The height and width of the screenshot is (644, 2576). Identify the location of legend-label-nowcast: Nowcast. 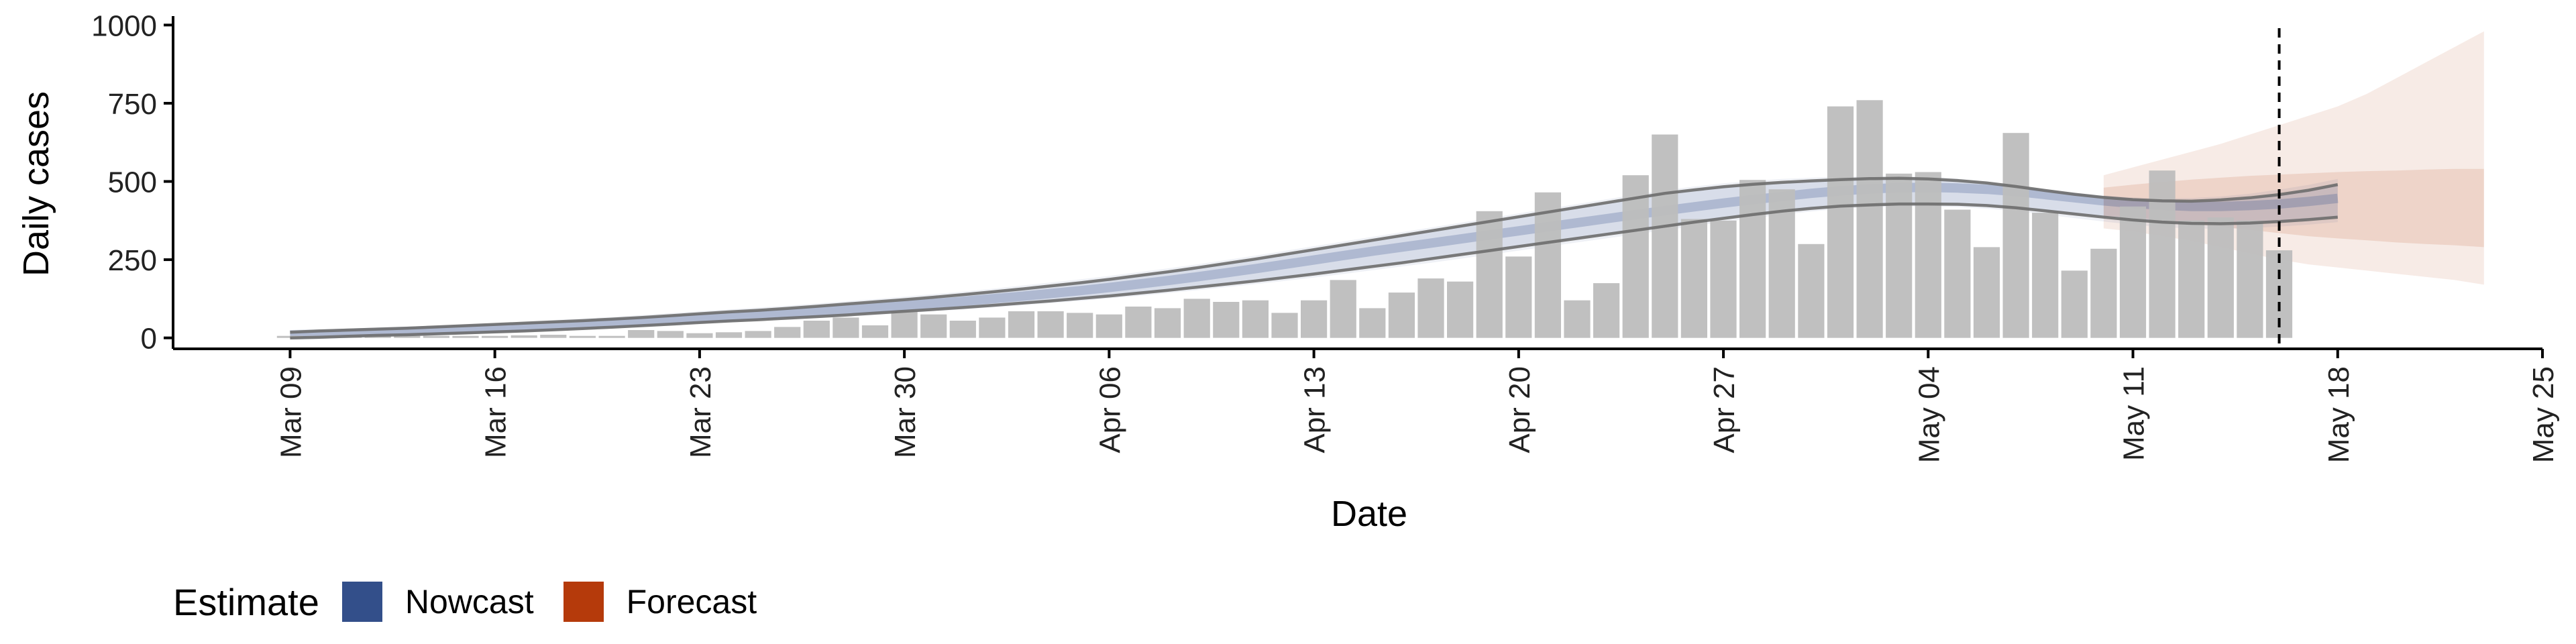
(469, 602).